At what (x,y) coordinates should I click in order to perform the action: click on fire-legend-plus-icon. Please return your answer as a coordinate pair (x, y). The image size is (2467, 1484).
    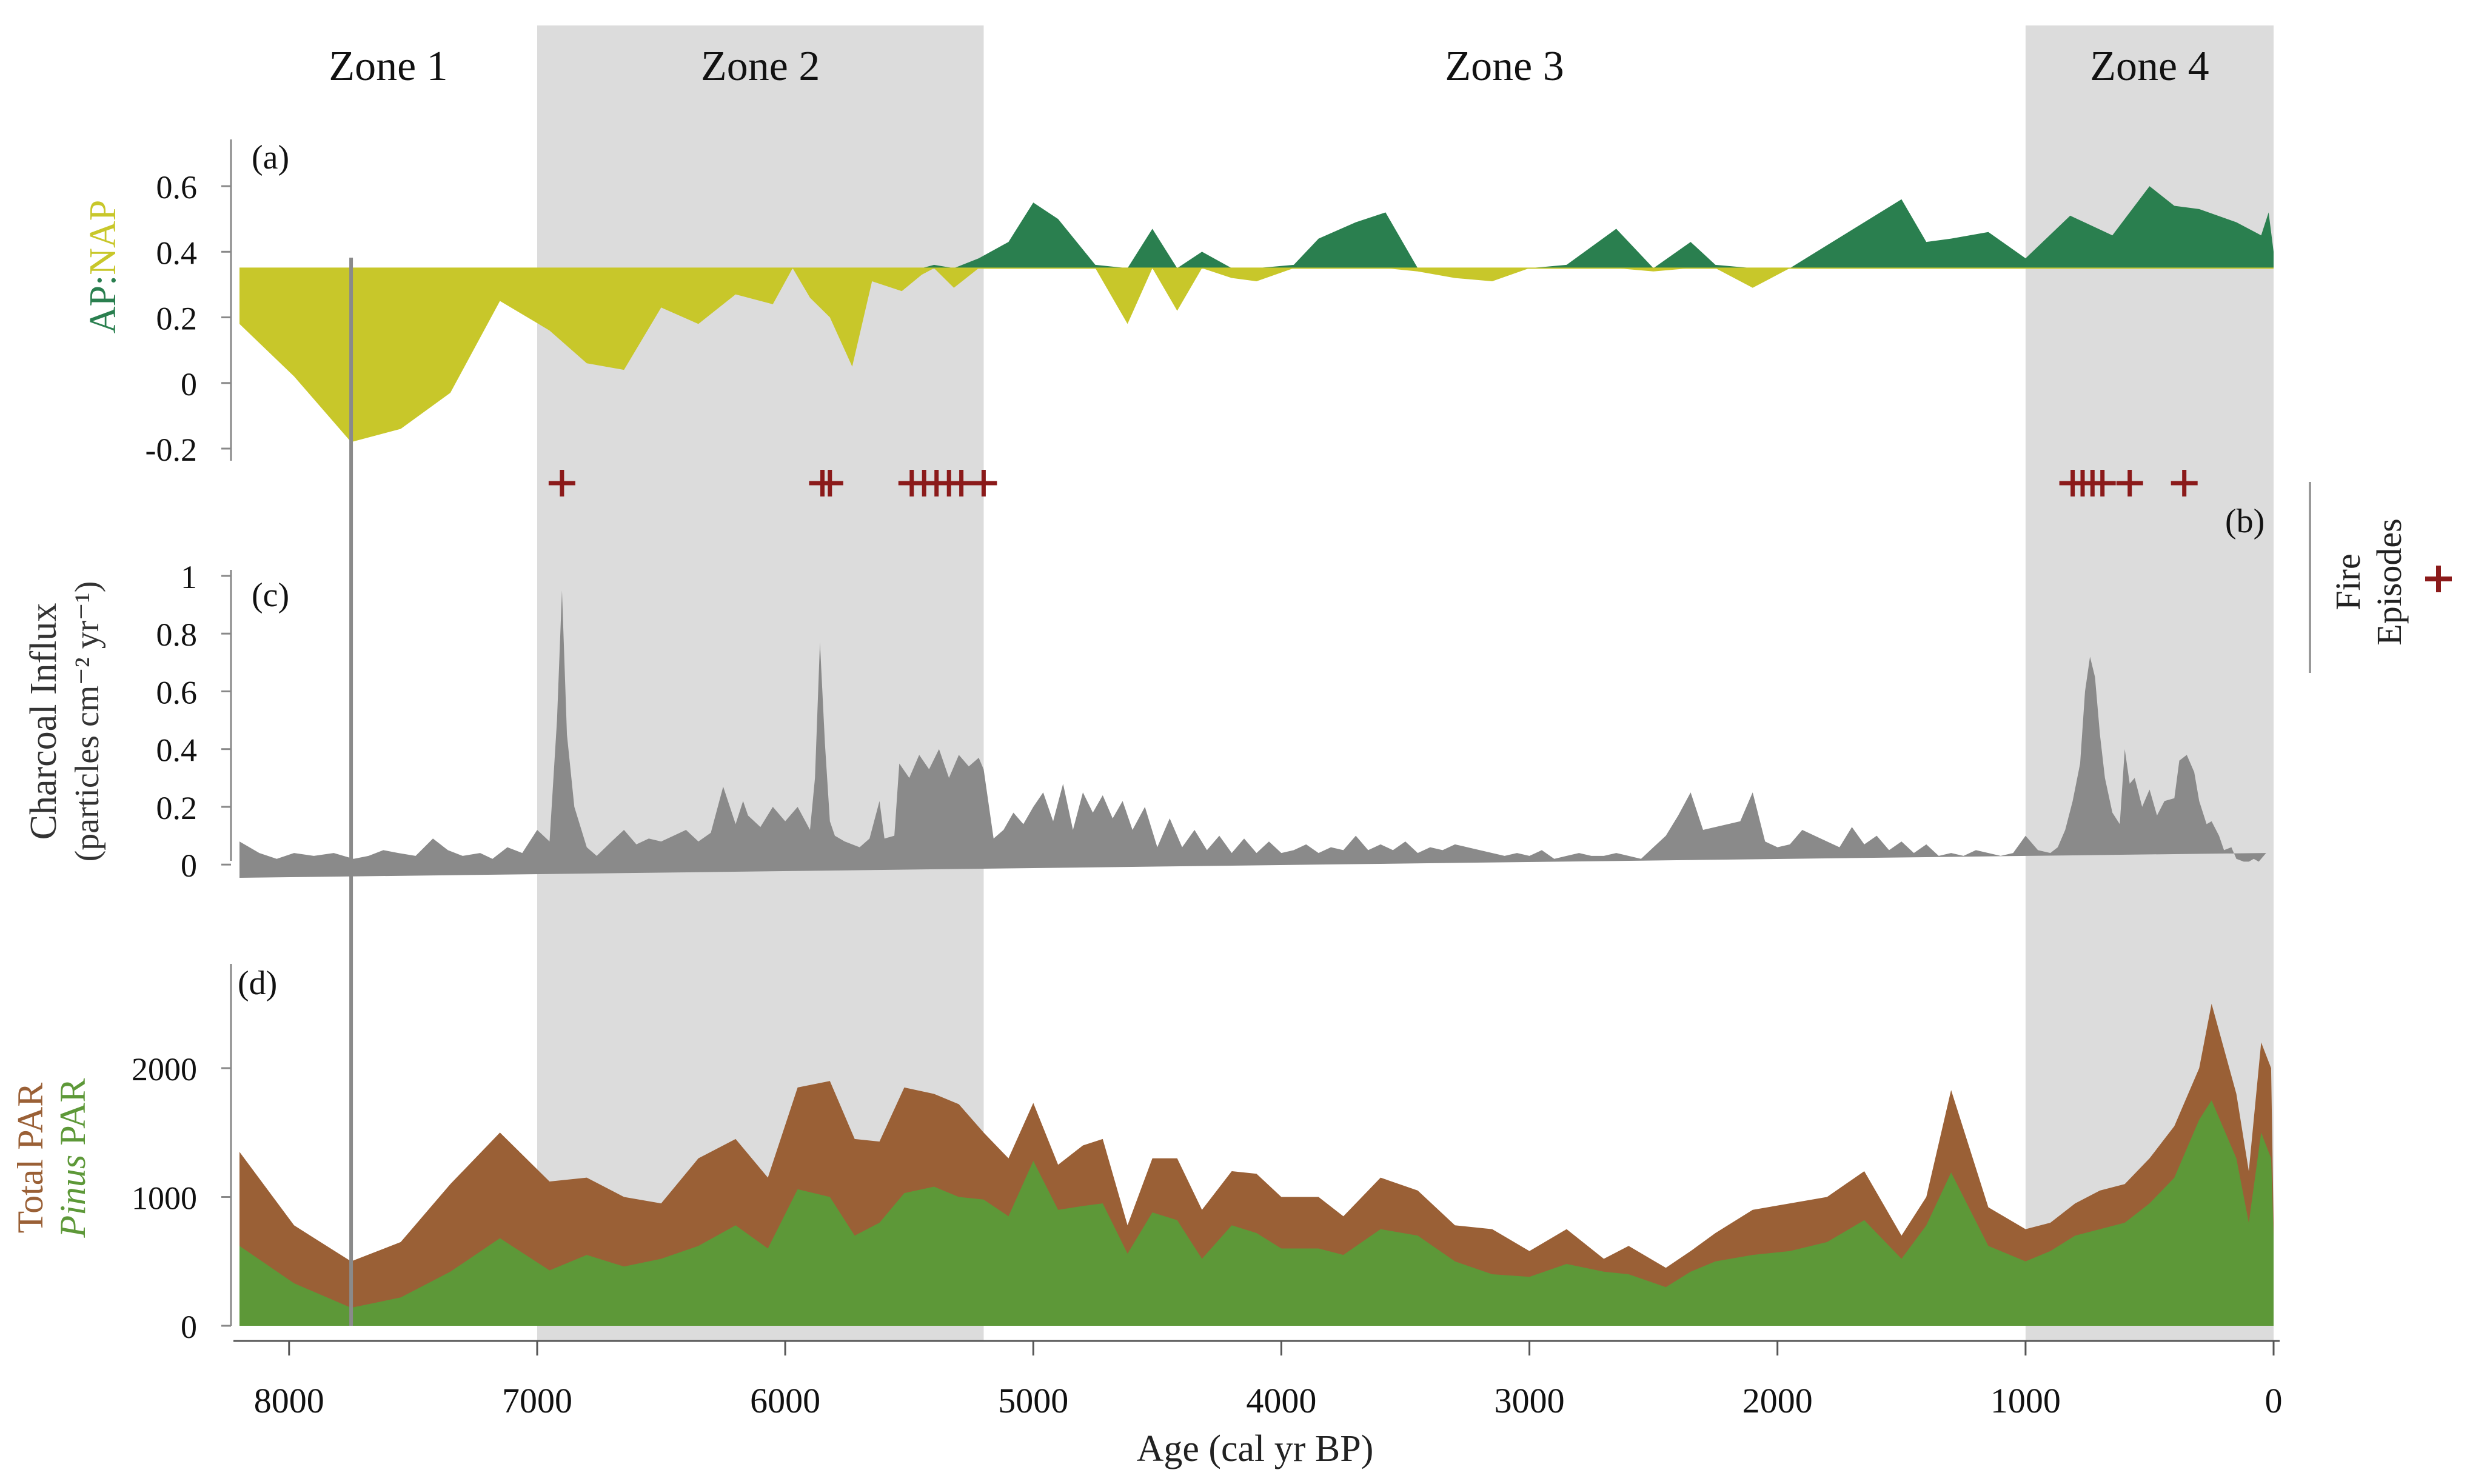
    Looking at the image, I should click on (2438, 579).